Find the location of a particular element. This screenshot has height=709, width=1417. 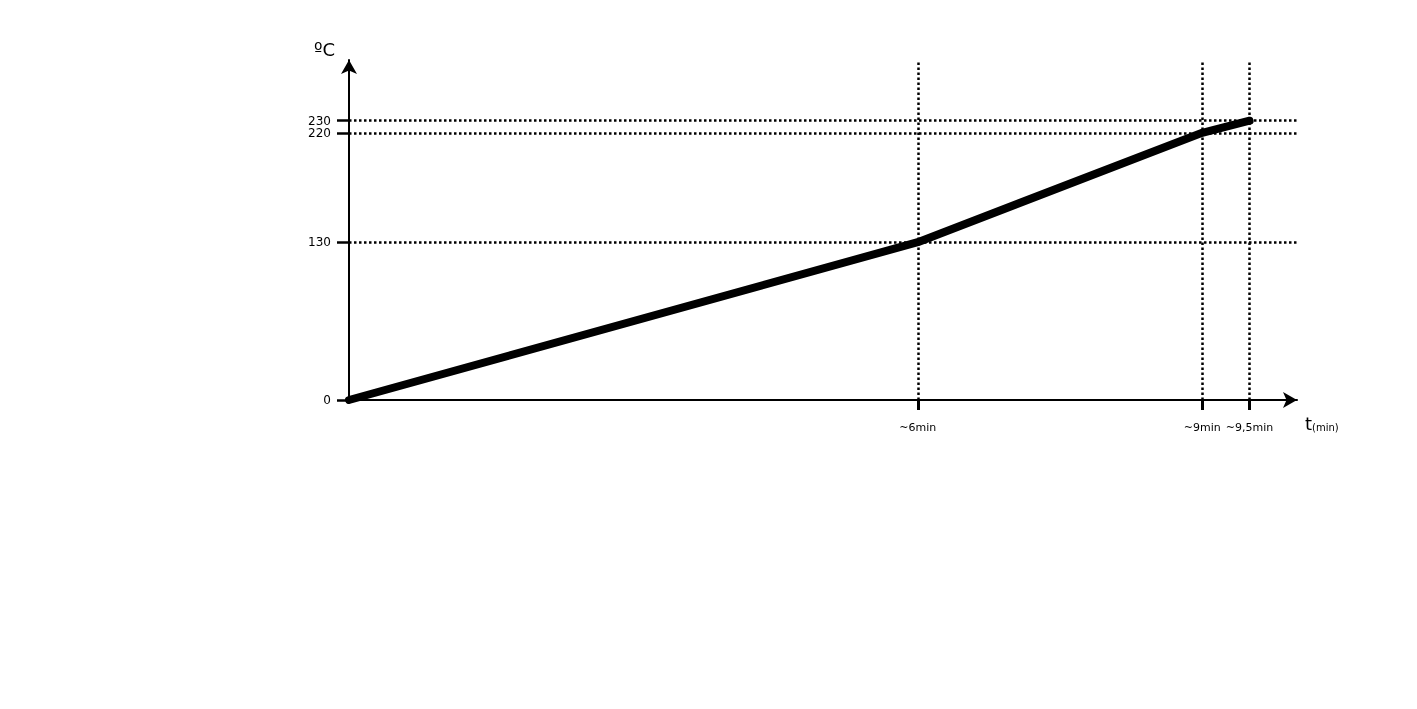

y-tick-label: 130 is located at coordinates (319, 242).